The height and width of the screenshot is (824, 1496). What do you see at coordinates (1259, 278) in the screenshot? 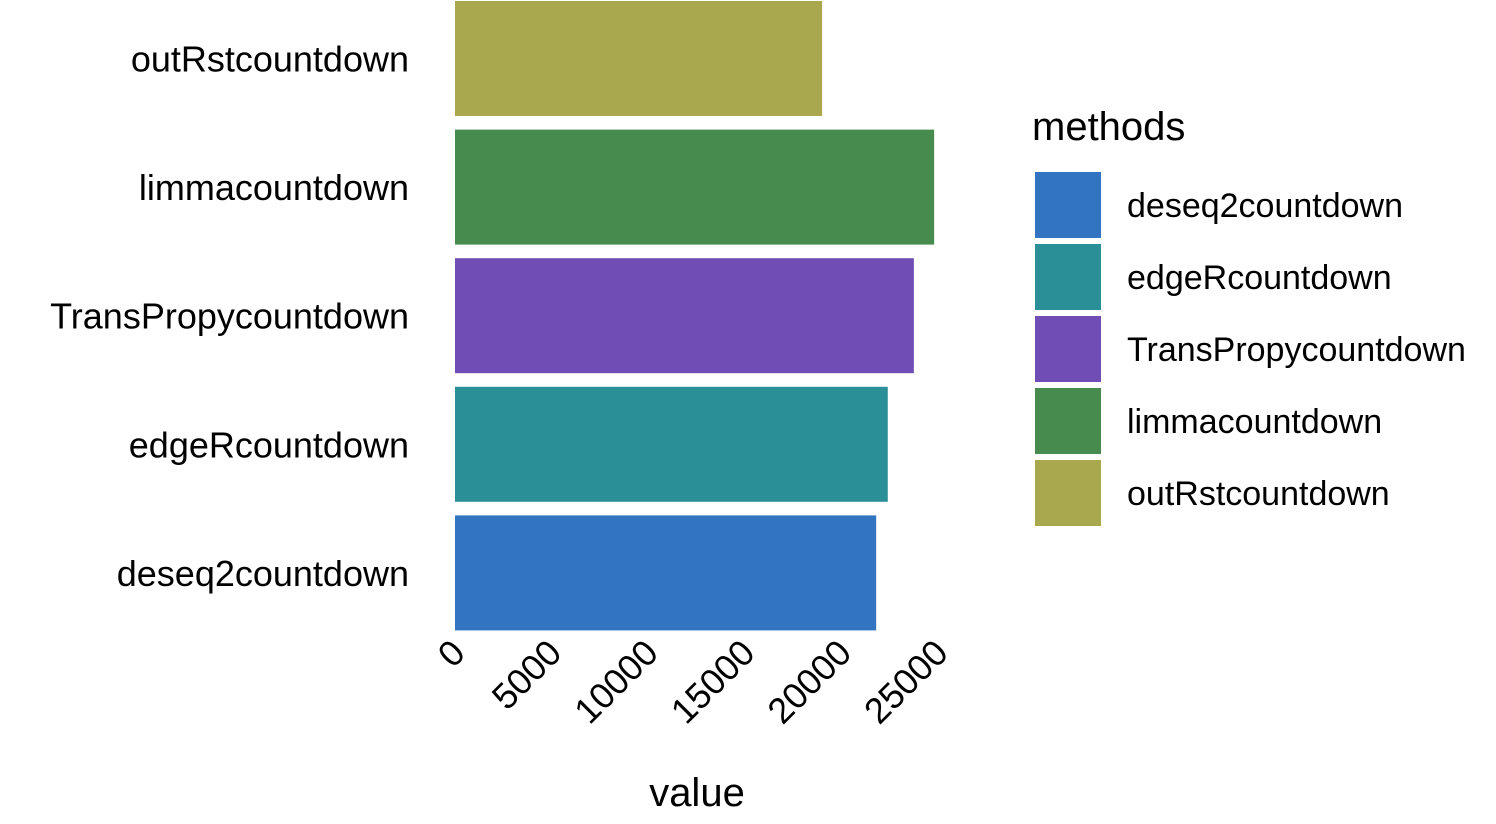
I see `legend-label: edgeRcountdown` at bounding box center [1259, 278].